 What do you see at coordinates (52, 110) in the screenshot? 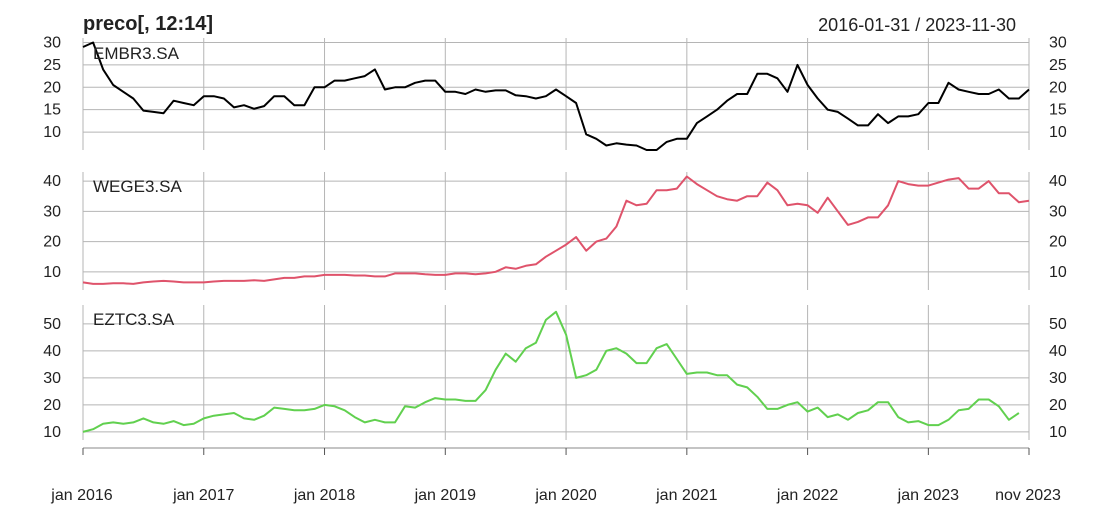
I see `y-tick-label-left: 15` at bounding box center [52, 110].